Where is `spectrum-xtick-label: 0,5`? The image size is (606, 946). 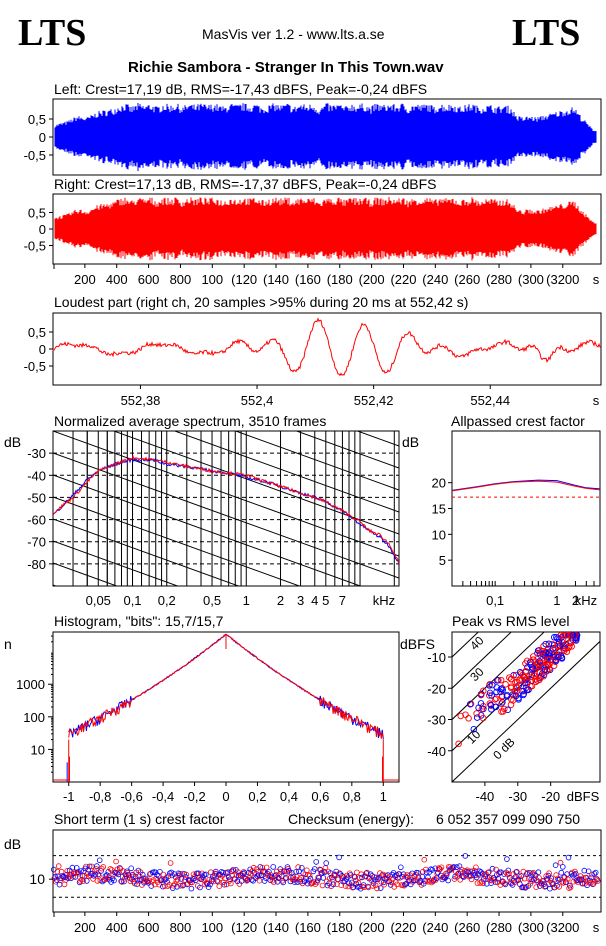 spectrum-xtick-label: 0,5 is located at coordinates (212, 600).